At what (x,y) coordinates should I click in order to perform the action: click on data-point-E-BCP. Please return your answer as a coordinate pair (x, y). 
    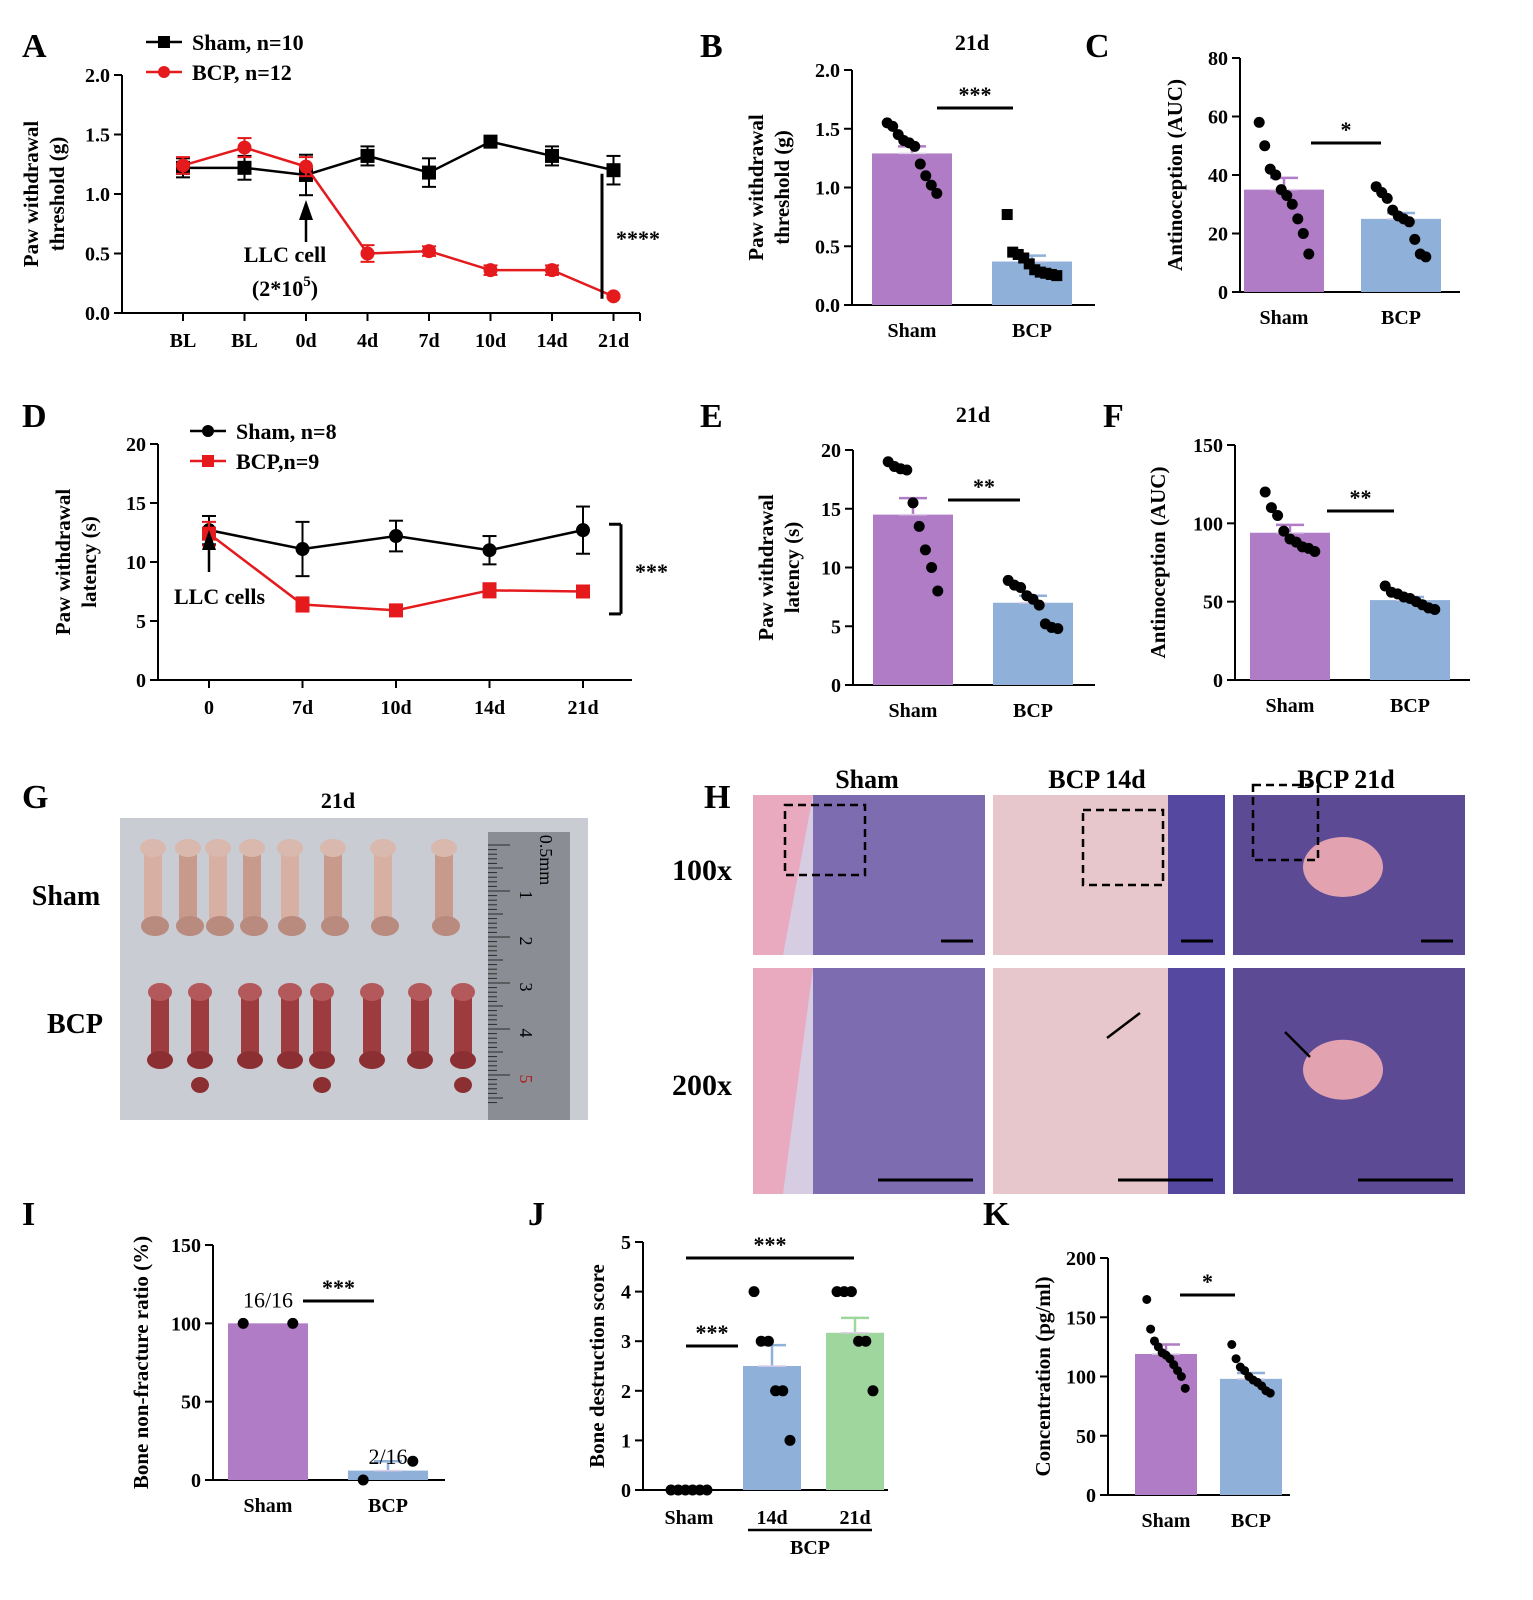
    Looking at the image, I should click on (1021, 587).